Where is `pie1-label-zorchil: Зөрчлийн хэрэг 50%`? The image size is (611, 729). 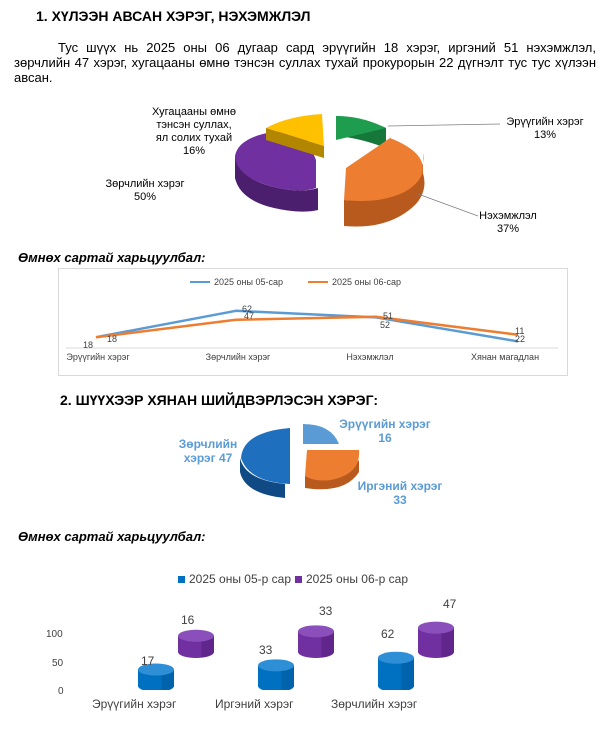 pie1-label-zorchil: Зөрчлийн хэрэг 50% is located at coordinates (145, 190).